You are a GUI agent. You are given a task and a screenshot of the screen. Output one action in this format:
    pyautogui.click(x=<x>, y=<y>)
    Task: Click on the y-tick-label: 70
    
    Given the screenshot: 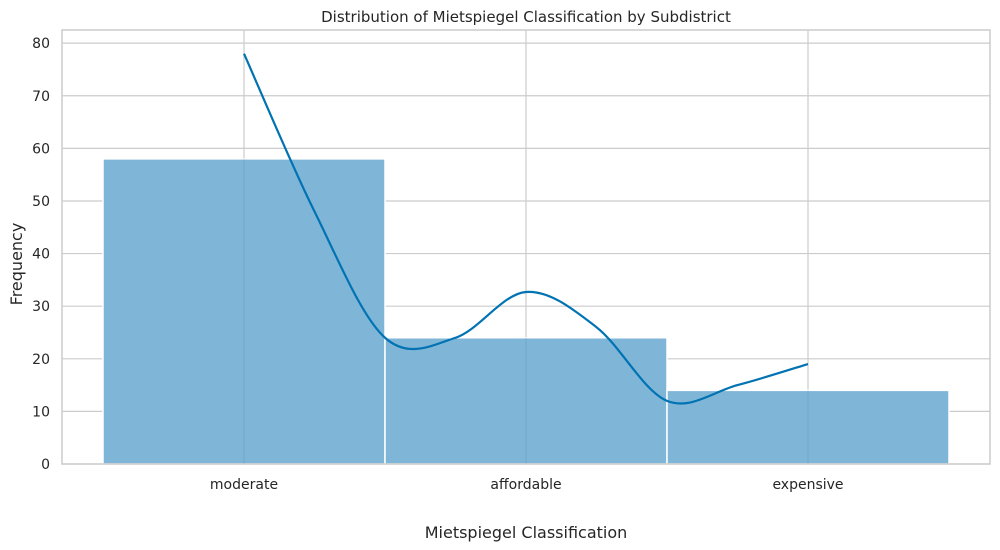 What is the action you would take?
    pyautogui.click(x=41, y=97)
    